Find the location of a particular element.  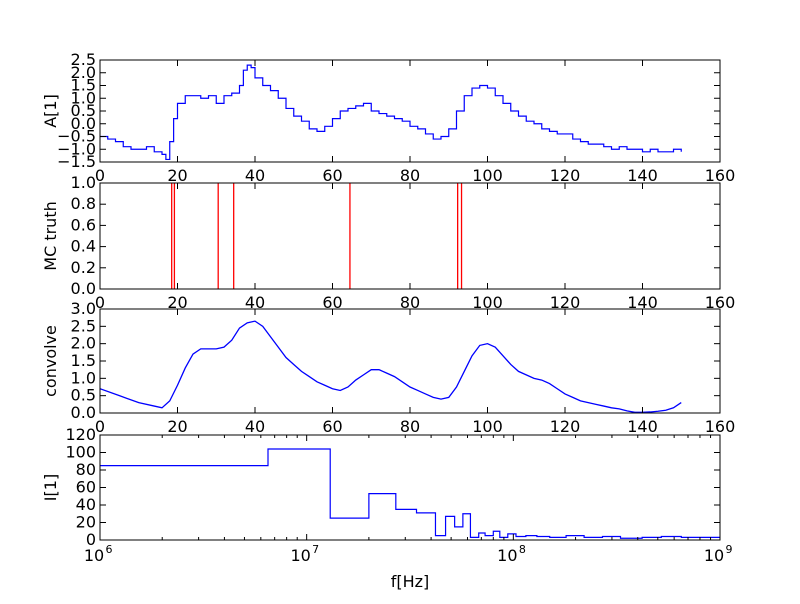

y-tick-label: 100 is located at coordinates (80, 452).